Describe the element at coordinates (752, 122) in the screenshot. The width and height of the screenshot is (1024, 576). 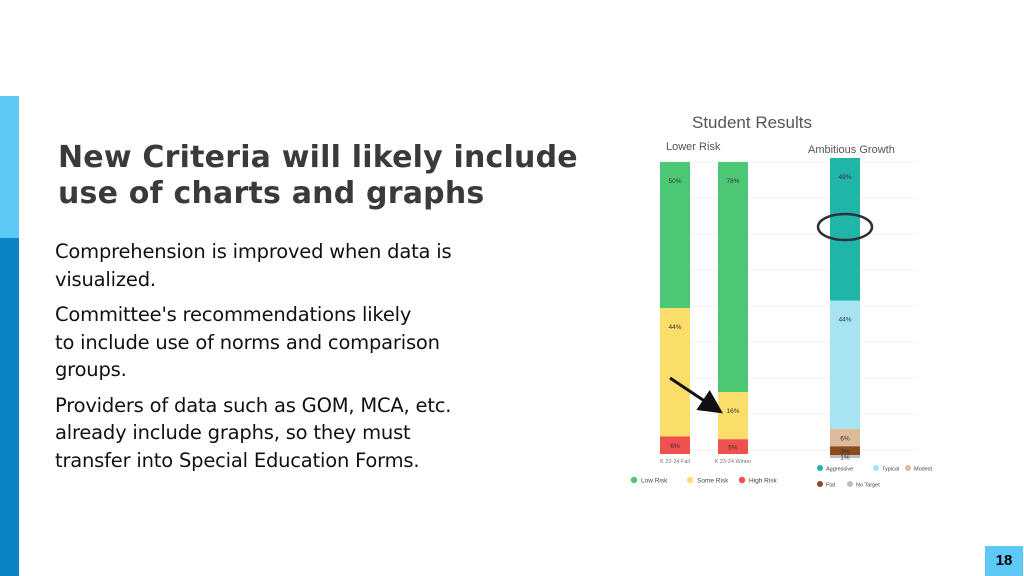
I see `chart-title: Student Results` at that location.